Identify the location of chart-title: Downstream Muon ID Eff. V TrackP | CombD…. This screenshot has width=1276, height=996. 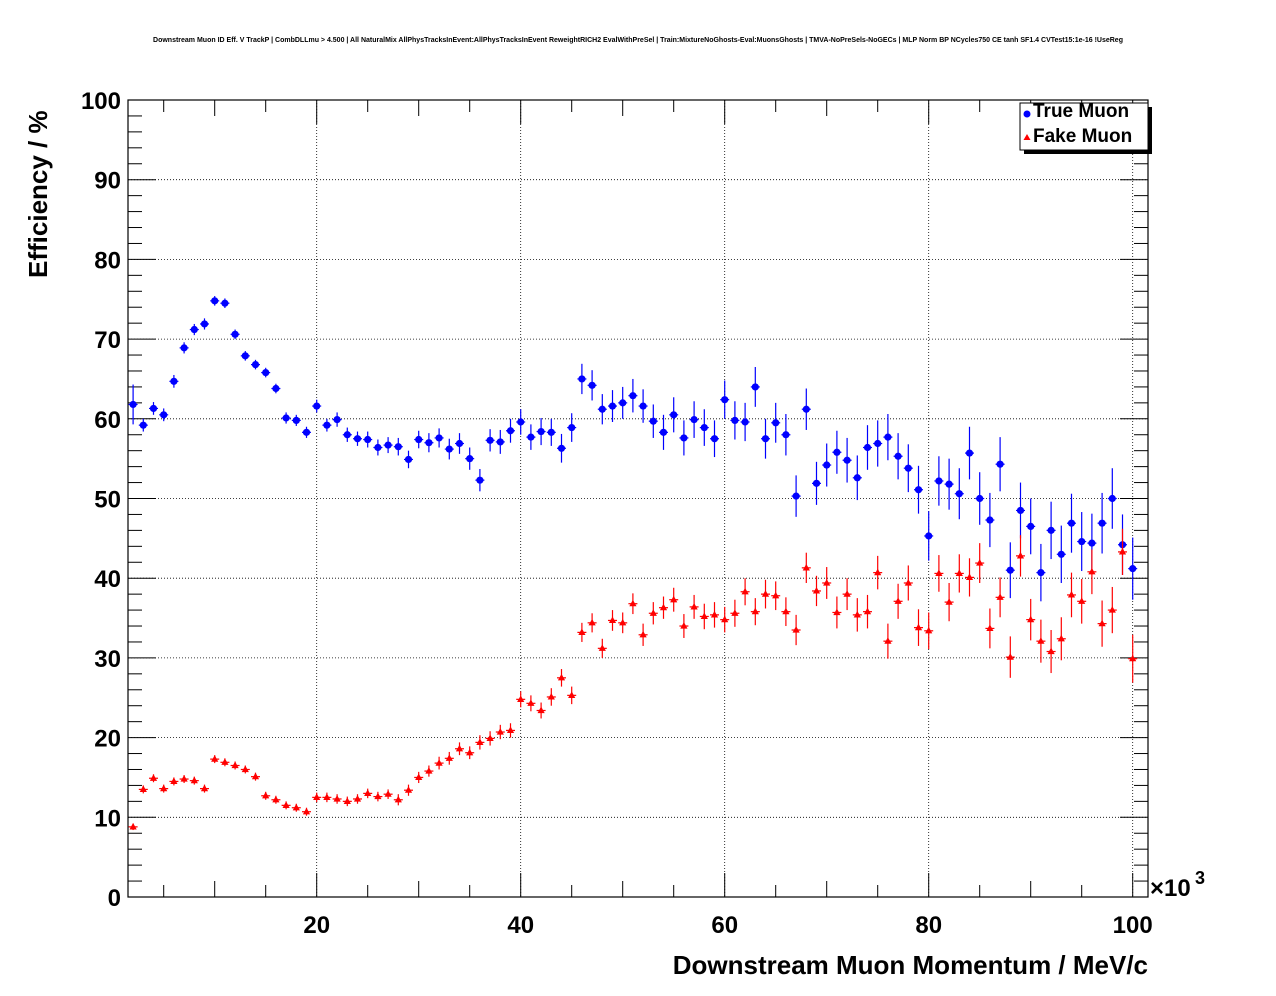
(638, 40).